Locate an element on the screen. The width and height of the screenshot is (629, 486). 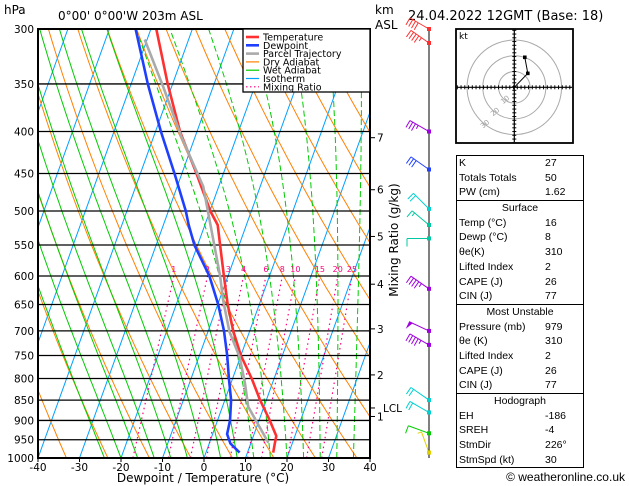
index-row: StmSpd (kt) 30 is located at coordinates (520, 460).